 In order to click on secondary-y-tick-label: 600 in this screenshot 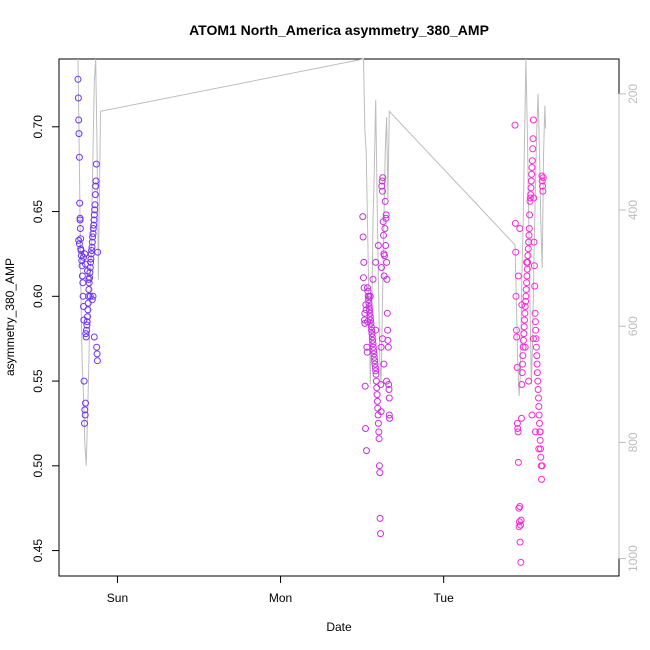, I will do `click(633, 326)`.